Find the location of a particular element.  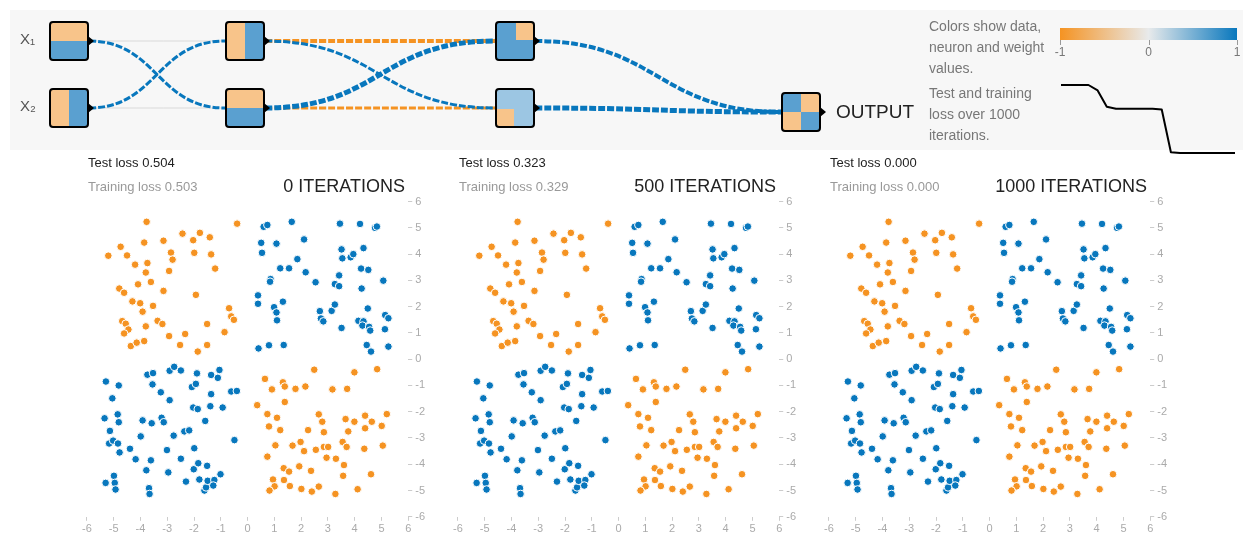

text: X₂ is located at coordinates (28, 105).